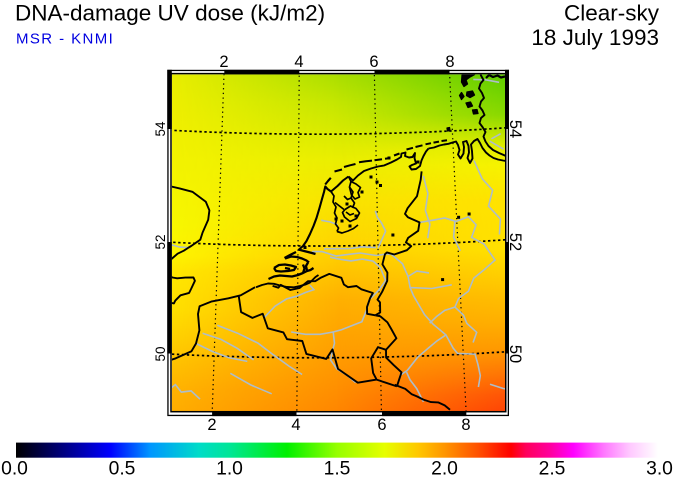 This screenshot has height=480, width=676. What do you see at coordinates (65, 39) in the screenshot?
I see `svg-text: MSR - KNMI` at bounding box center [65, 39].